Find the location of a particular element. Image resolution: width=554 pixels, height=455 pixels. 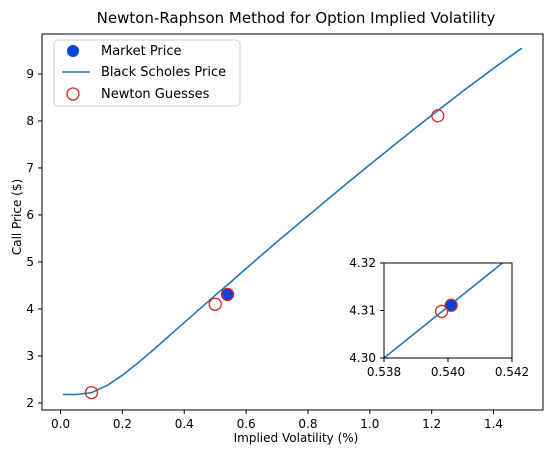

x-tick-label: 0.0 is located at coordinates (60, 424).